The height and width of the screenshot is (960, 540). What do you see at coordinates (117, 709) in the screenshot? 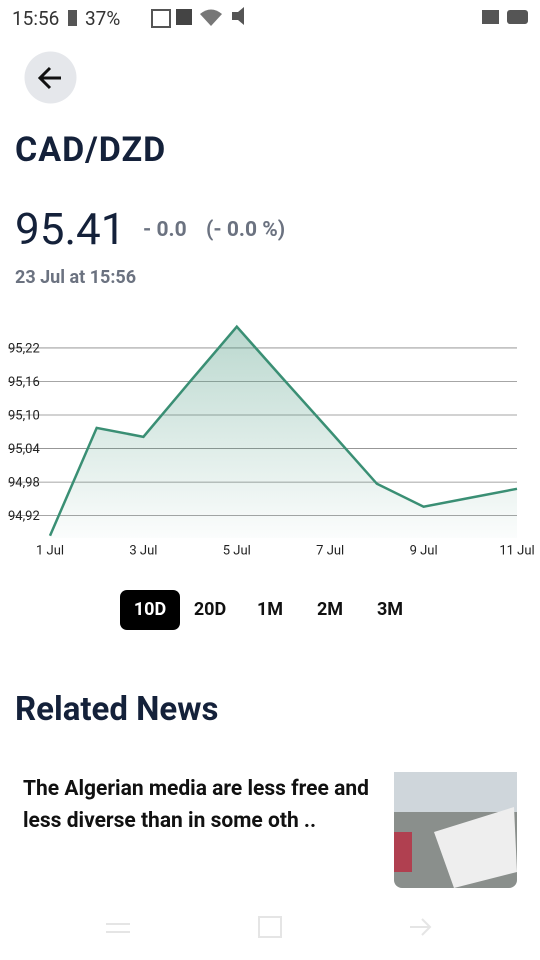
I see `news-heading: Related News` at bounding box center [117, 709].